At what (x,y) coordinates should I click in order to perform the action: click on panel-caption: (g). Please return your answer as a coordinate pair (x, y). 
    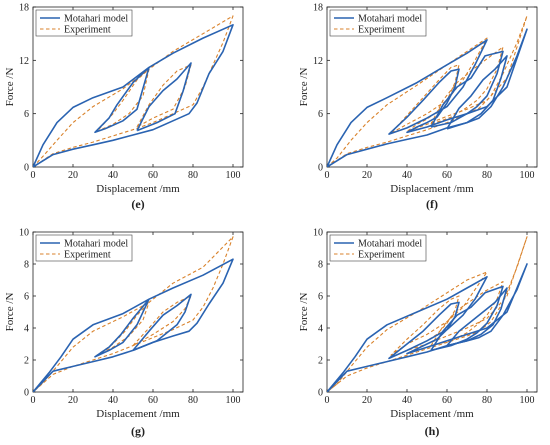
    Looking at the image, I should click on (138, 431).